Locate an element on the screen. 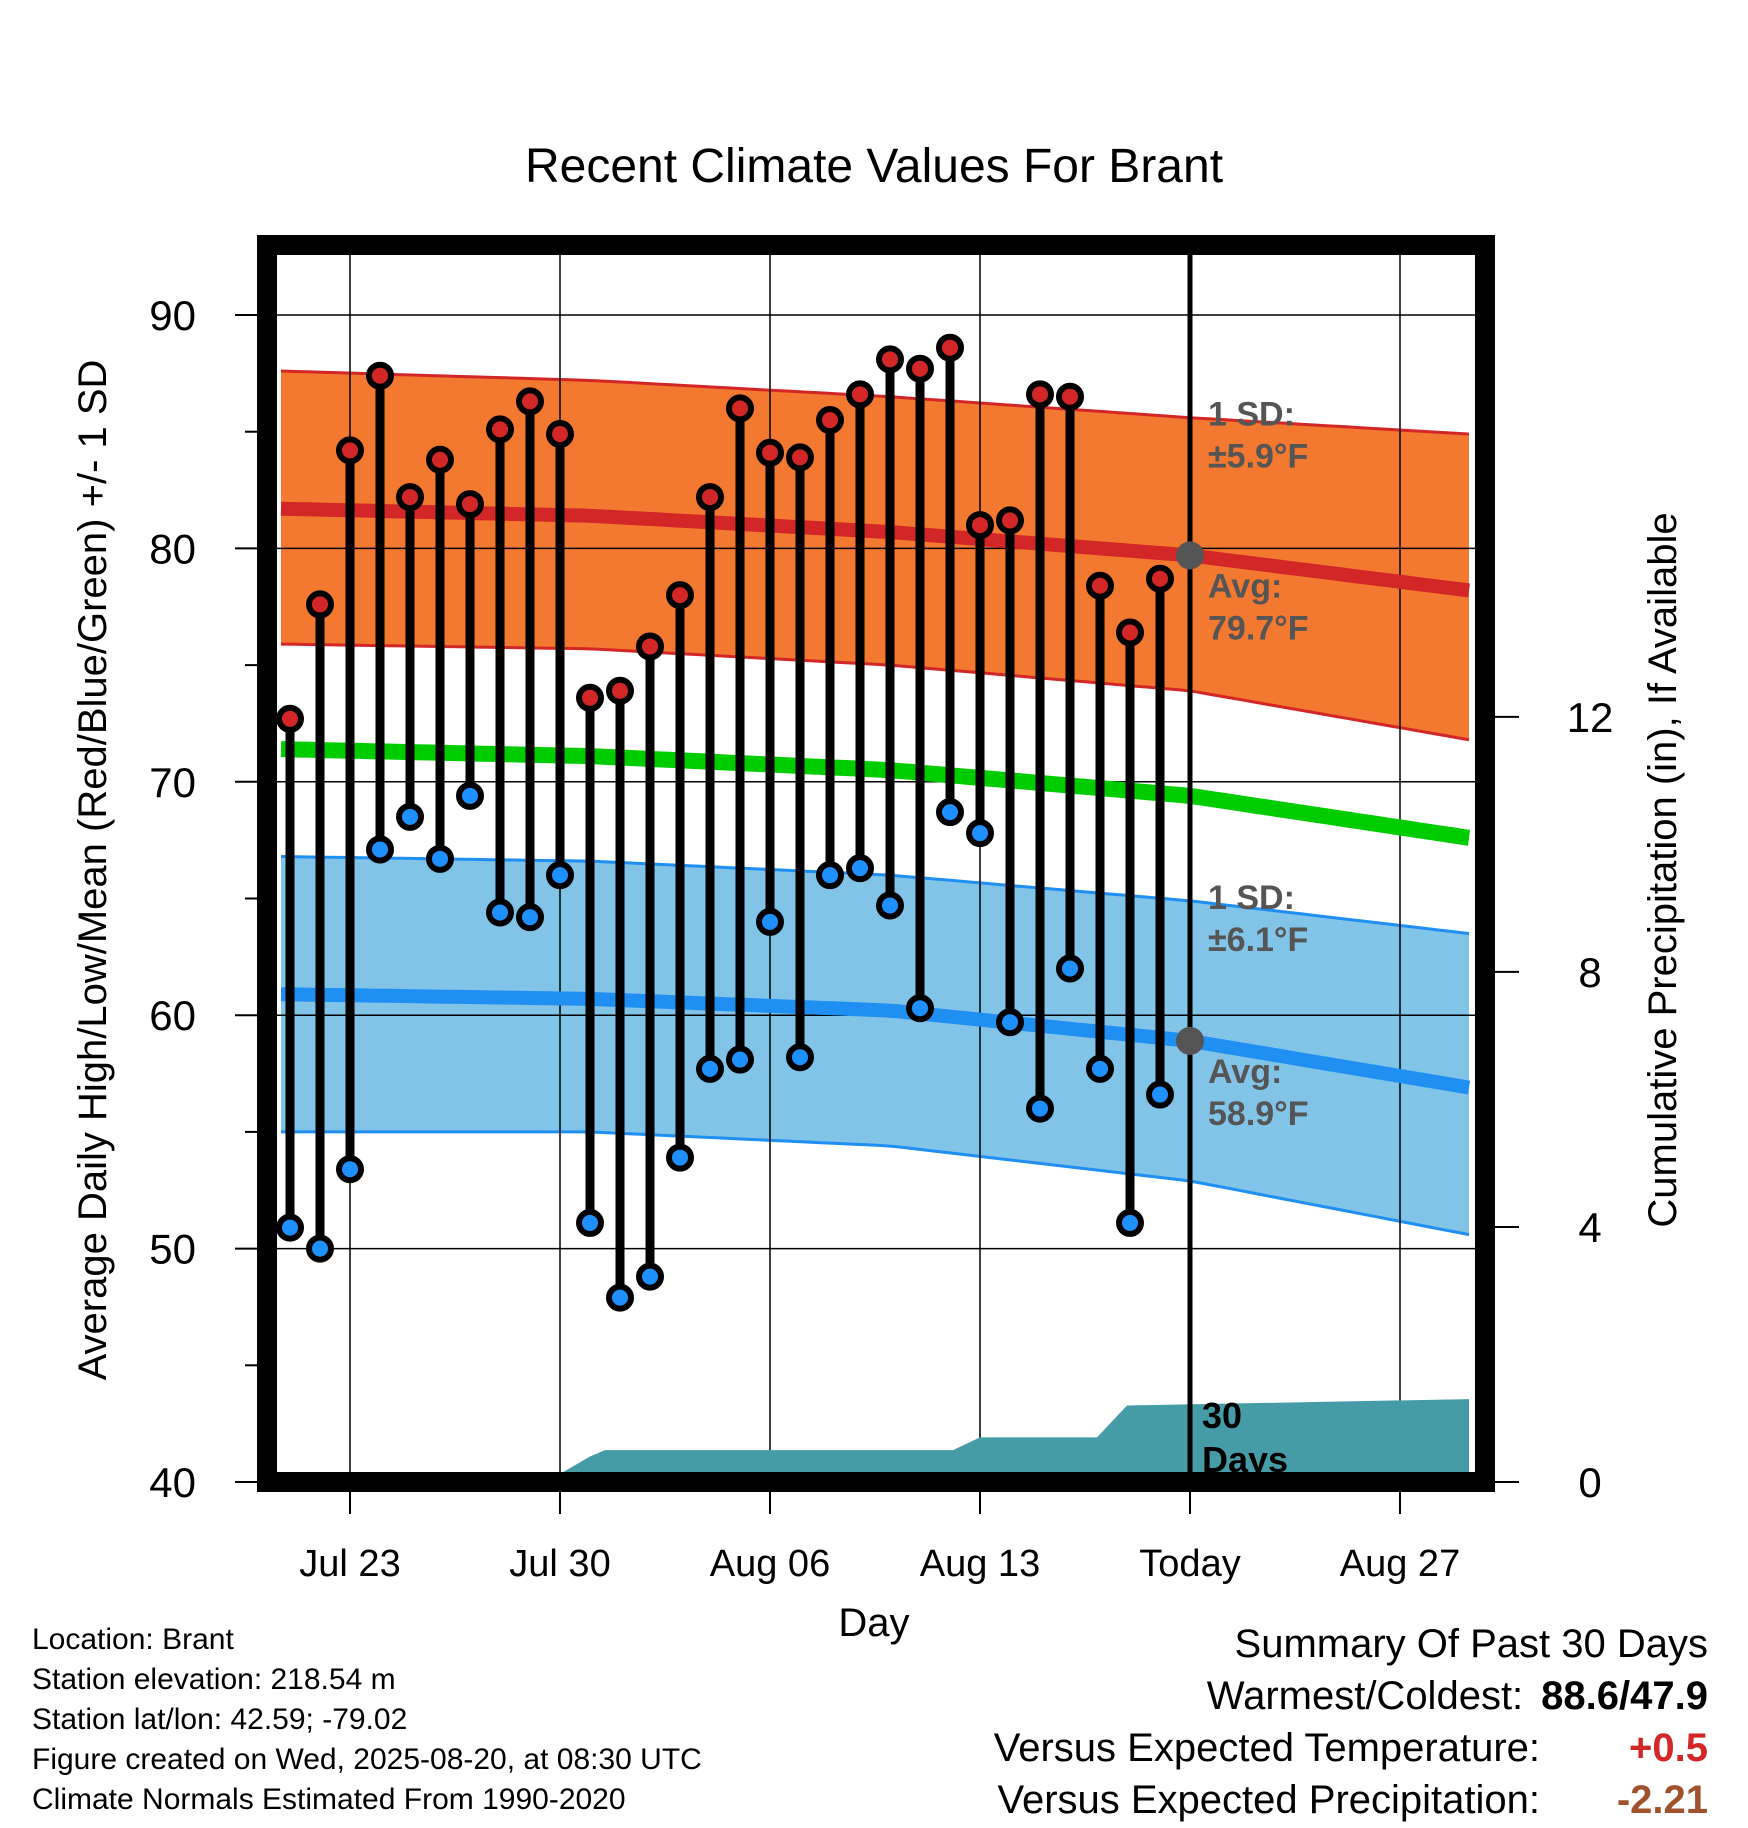 This screenshot has width=1748, height=1828. x-tick-label: Aug 13 is located at coordinates (980, 1564).